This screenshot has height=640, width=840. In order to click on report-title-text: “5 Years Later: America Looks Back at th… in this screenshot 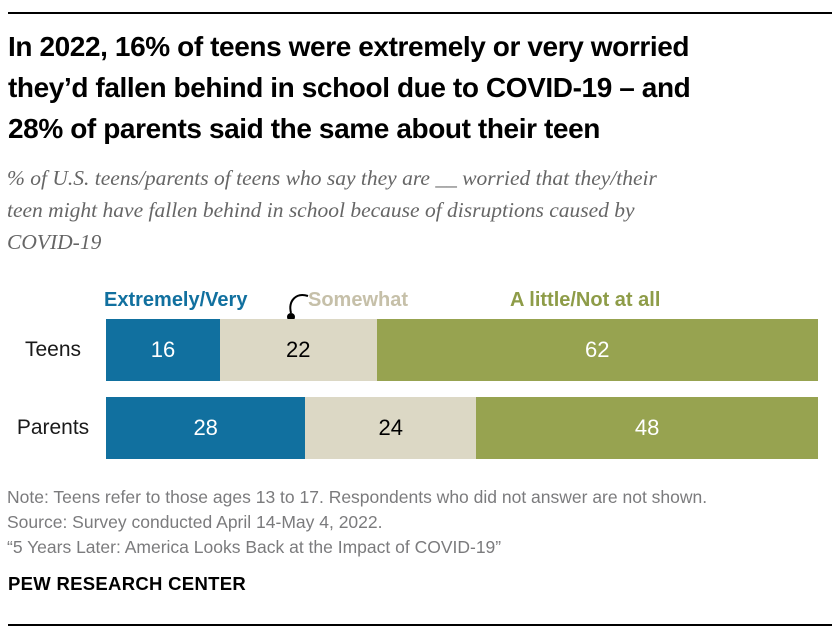, I will do `click(254, 547)`.